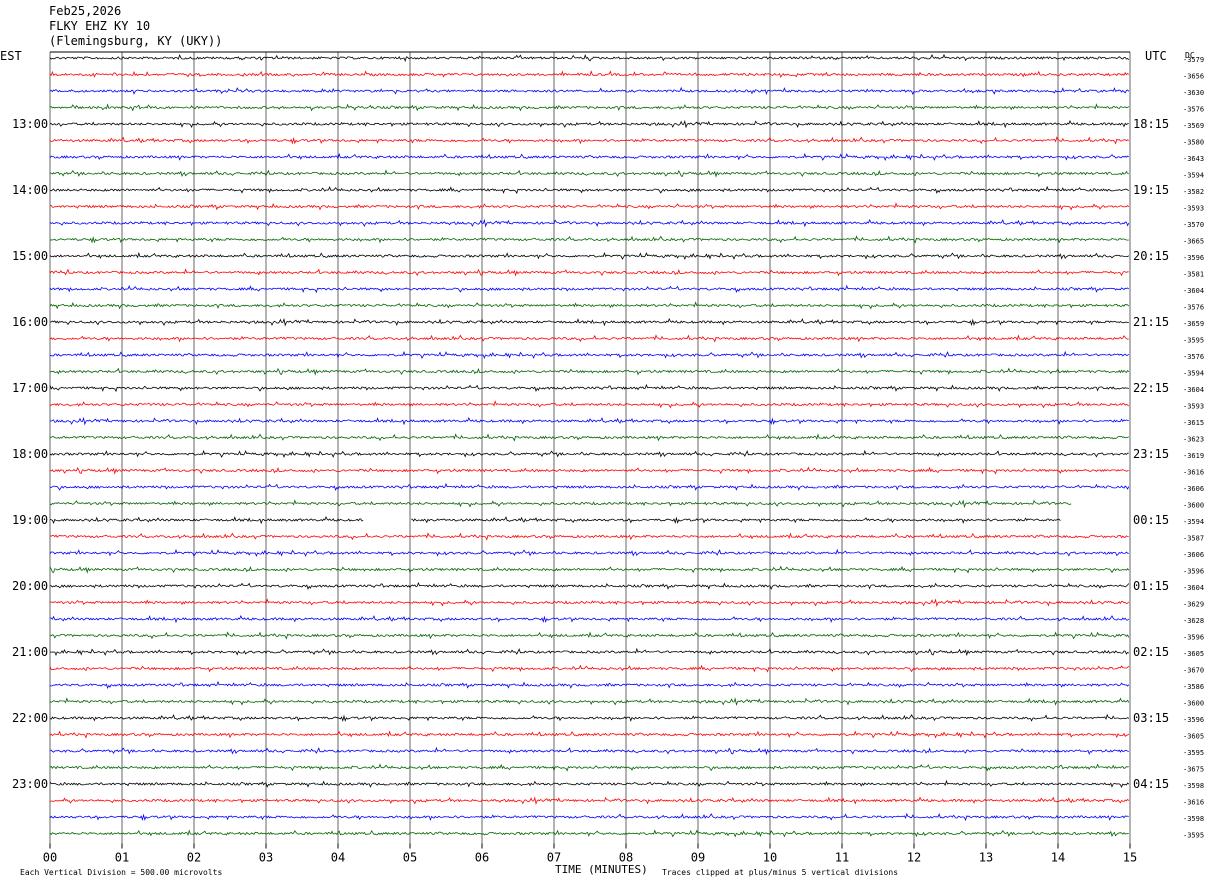  Describe the element at coordinates (1193, 539) in the screenshot. I see `dc-offset-label: -3587` at that location.